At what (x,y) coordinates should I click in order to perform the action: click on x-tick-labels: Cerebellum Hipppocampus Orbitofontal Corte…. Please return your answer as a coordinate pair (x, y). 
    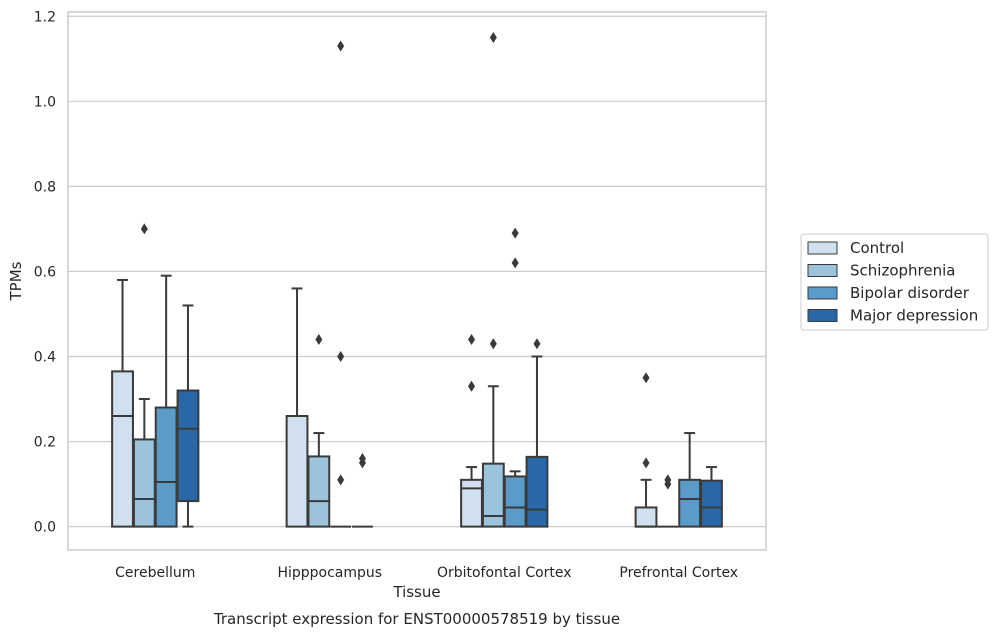
    Looking at the image, I should click on (426, 573).